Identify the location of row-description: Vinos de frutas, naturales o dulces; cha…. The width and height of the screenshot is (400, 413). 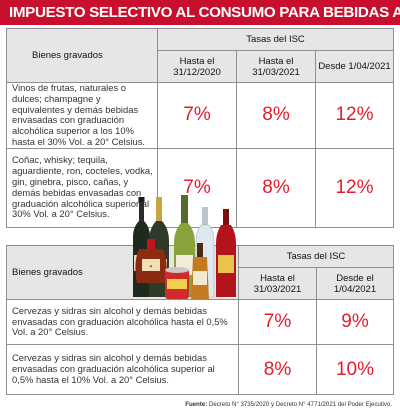
(82, 115).